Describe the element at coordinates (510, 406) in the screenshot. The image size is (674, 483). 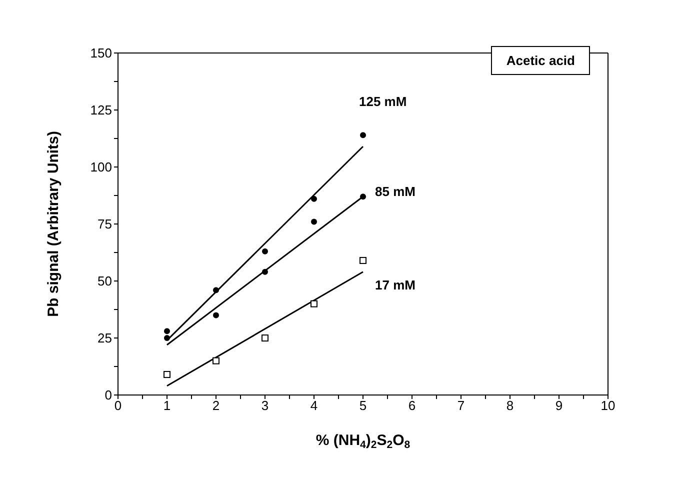
I see `x-tick-label: 8` at that location.